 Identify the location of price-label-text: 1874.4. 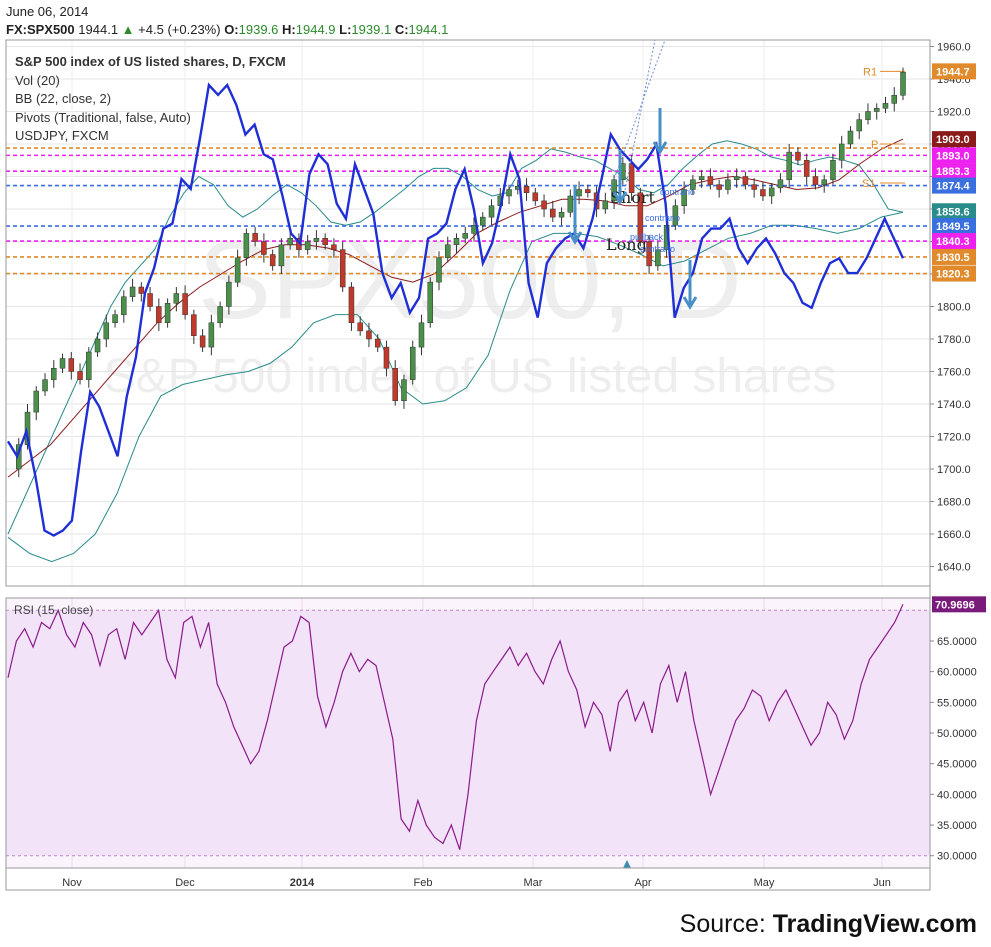
(953, 187).